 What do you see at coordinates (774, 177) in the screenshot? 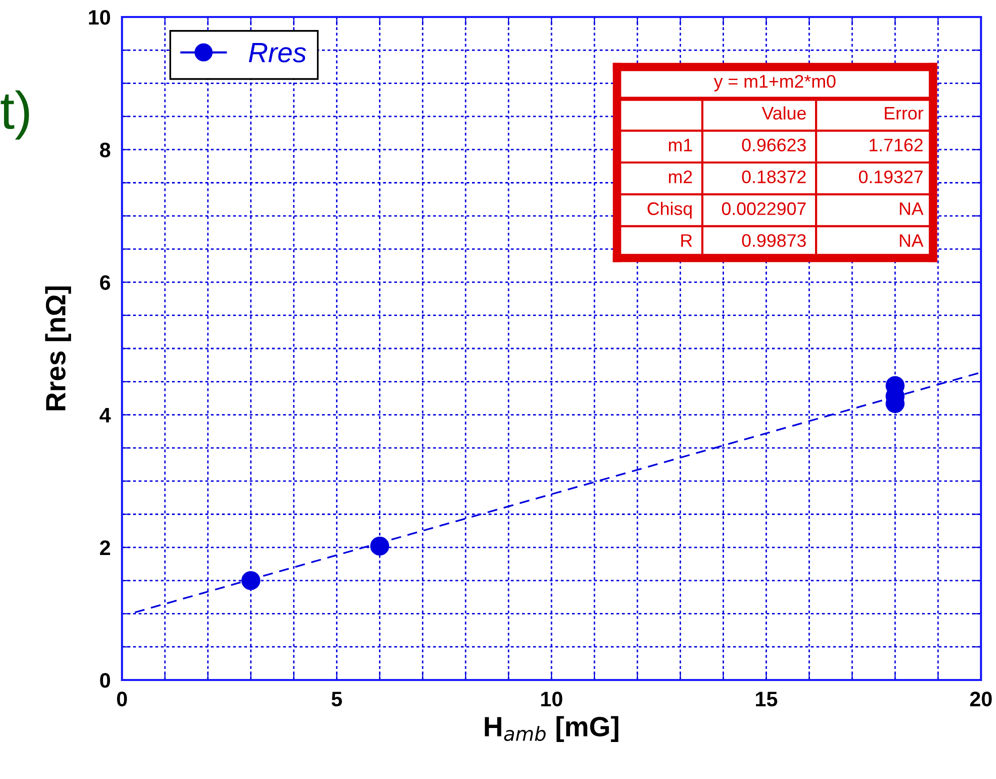
I see `annotation: 0.18372` at bounding box center [774, 177].